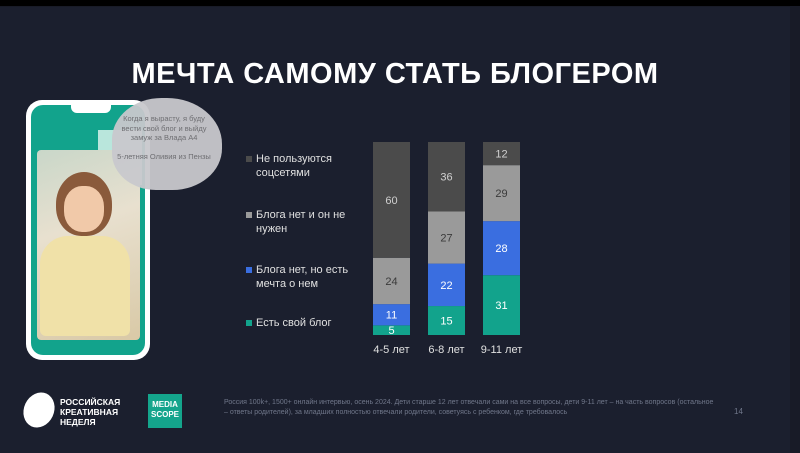  I want to click on legend-item: Блога нет и он не нужен, so click(306, 222).